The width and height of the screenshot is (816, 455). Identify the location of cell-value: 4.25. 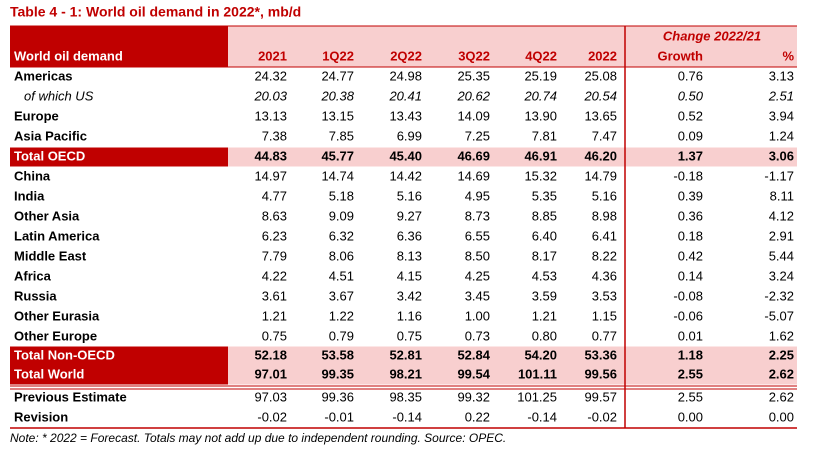
(477, 275).